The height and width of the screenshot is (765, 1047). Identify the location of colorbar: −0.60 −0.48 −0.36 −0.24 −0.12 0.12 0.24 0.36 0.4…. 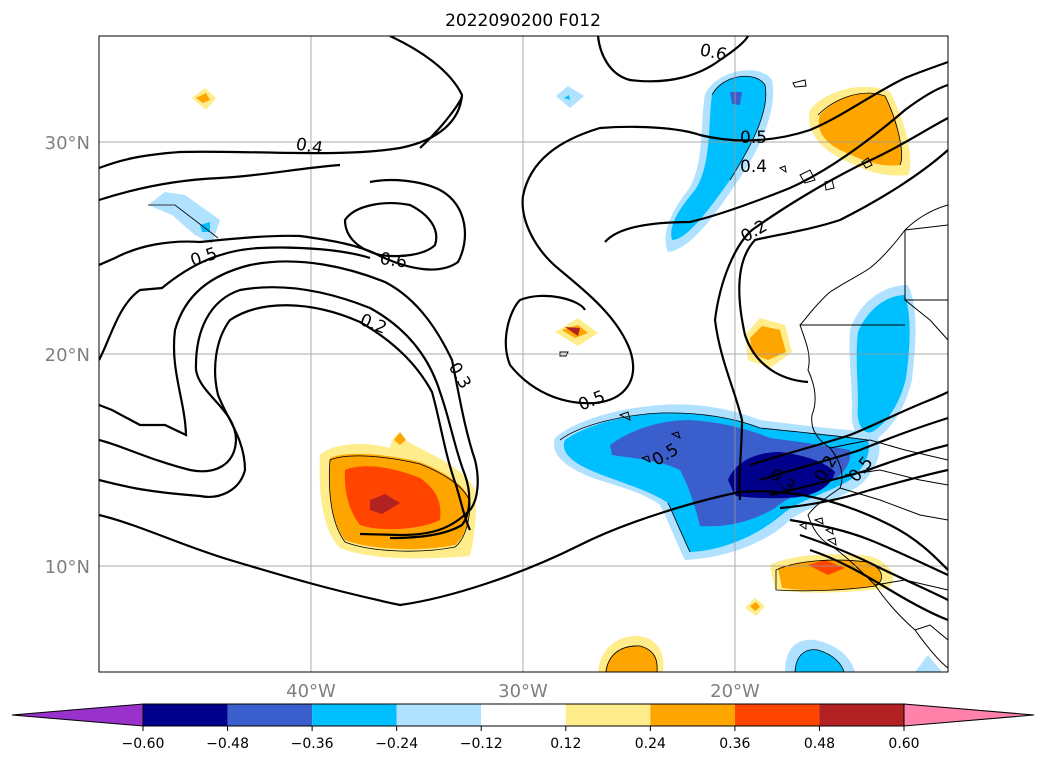
(523, 727).